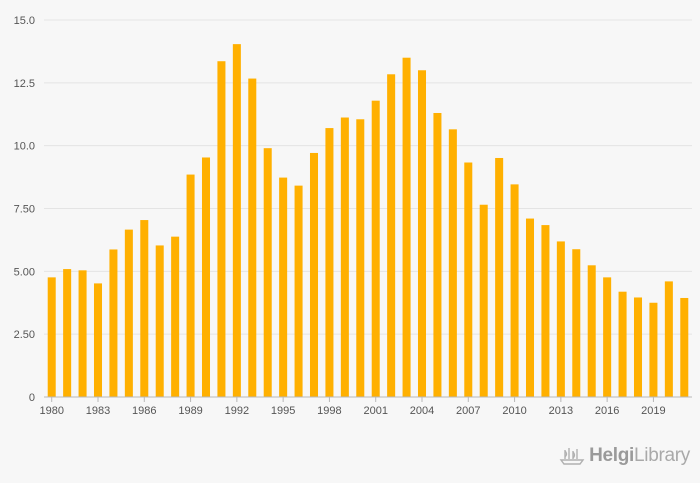 The height and width of the screenshot is (483, 700). Describe the element at coordinates (51, 411) in the screenshot. I see `x-tick-label: 1980` at that location.